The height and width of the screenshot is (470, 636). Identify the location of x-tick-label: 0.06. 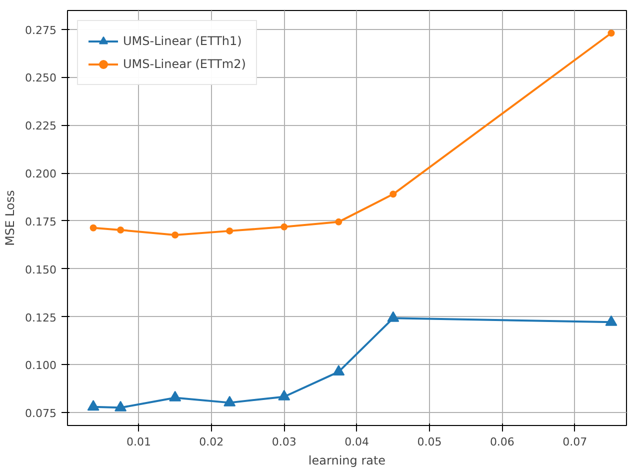
(502, 442).